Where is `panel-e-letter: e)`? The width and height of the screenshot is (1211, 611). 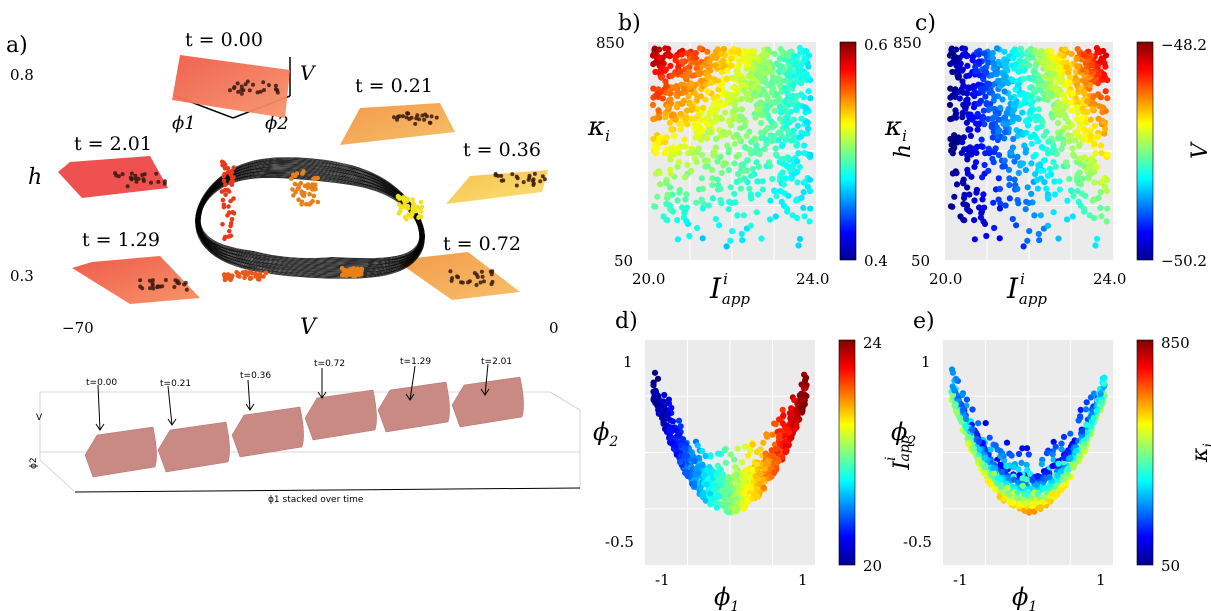
panel-e-letter: e) is located at coordinates (924, 321).